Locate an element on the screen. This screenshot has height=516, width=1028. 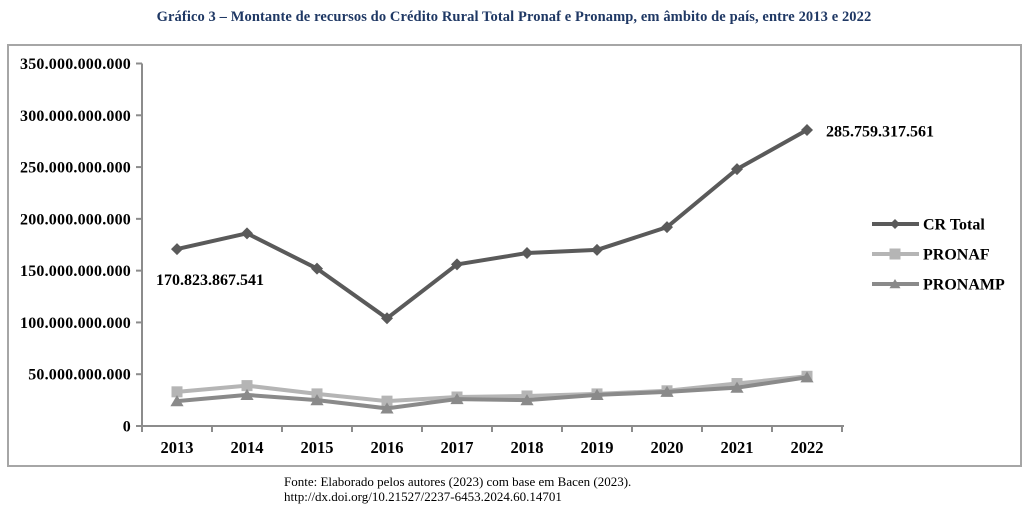
legend-label: PRONAF is located at coordinates (956, 255).